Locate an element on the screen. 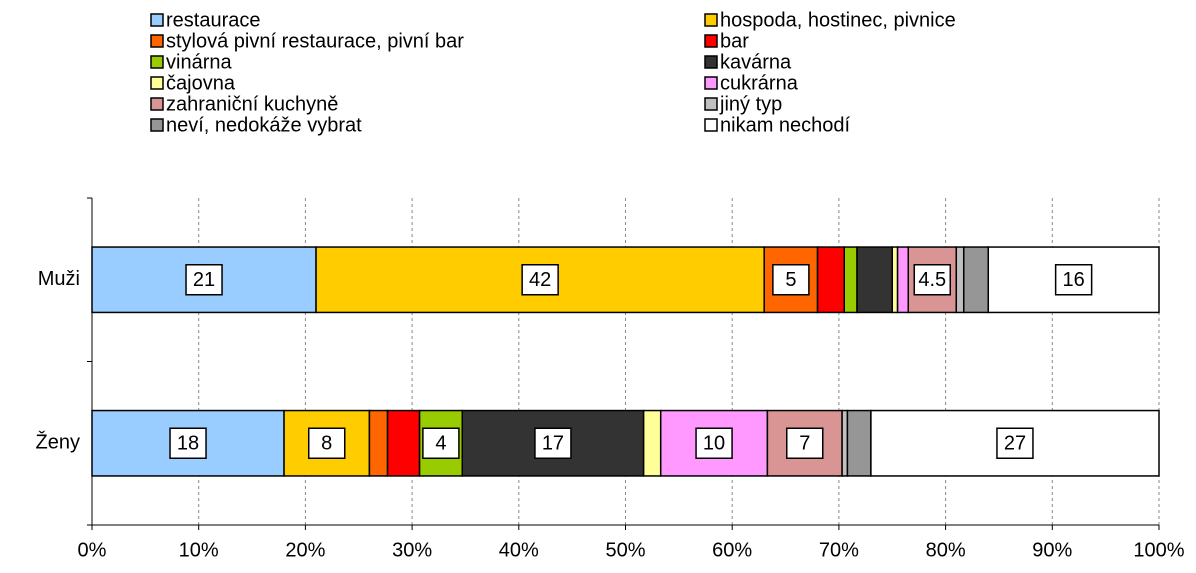 The height and width of the screenshot is (573, 1196). x-tick-label: 70% is located at coordinates (839, 550).